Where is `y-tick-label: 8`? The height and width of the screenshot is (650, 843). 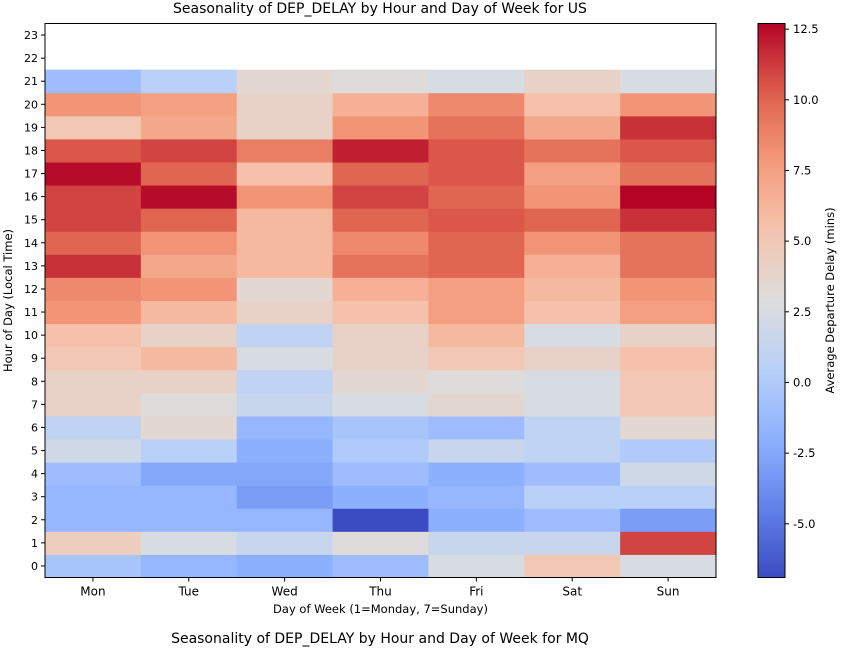 y-tick-label: 8 is located at coordinates (34, 381).